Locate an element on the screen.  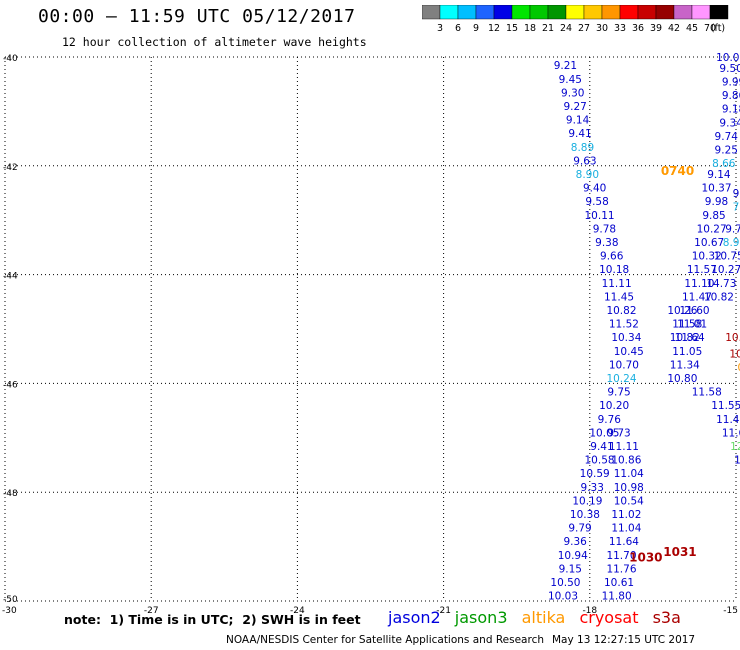
wave-height-value: 10.27 is located at coordinates (725, 270).